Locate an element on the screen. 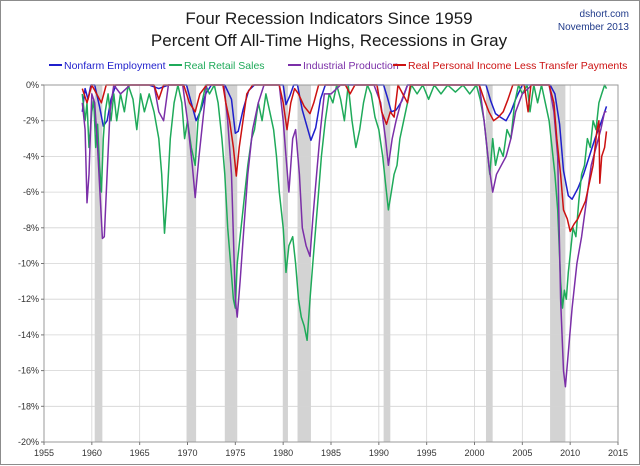 The height and width of the screenshot is (466, 640). legend-label-industrial-production: Industrial Production is located at coordinates (351, 66).